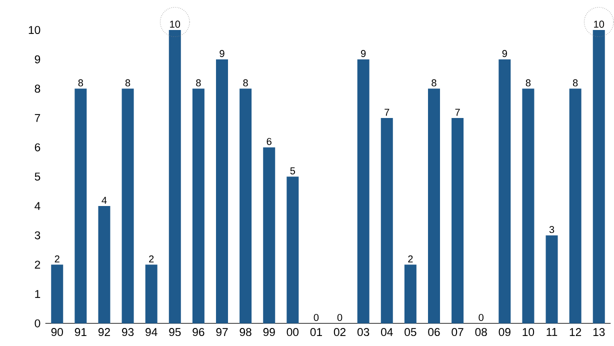 The width and height of the screenshot is (614, 346). Describe the element at coordinates (80, 332) in the screenshot. I see `x-tick-label: 91` at that location.